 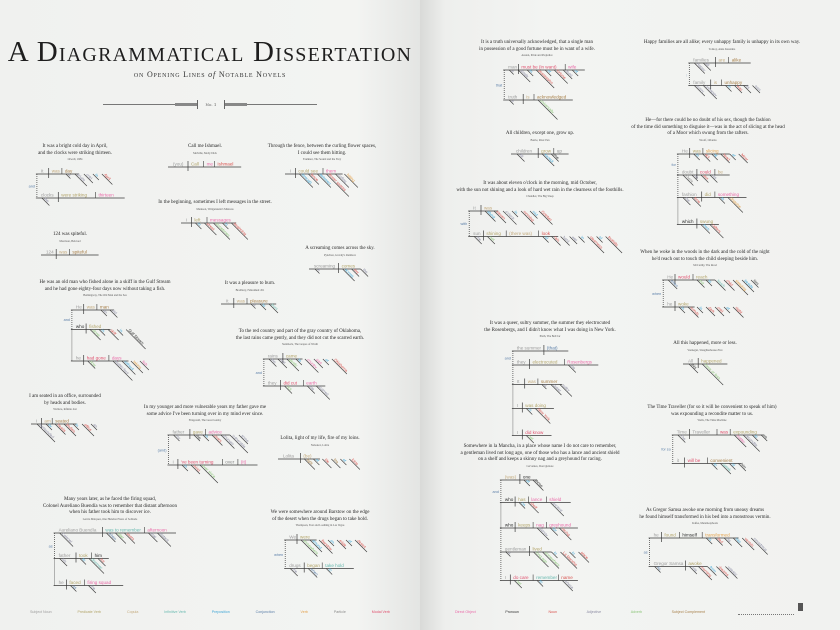 What do you see at coordinates (700, 88) in the screenshot?
I see `modifier-word: every` at bounding box center [700, 88].